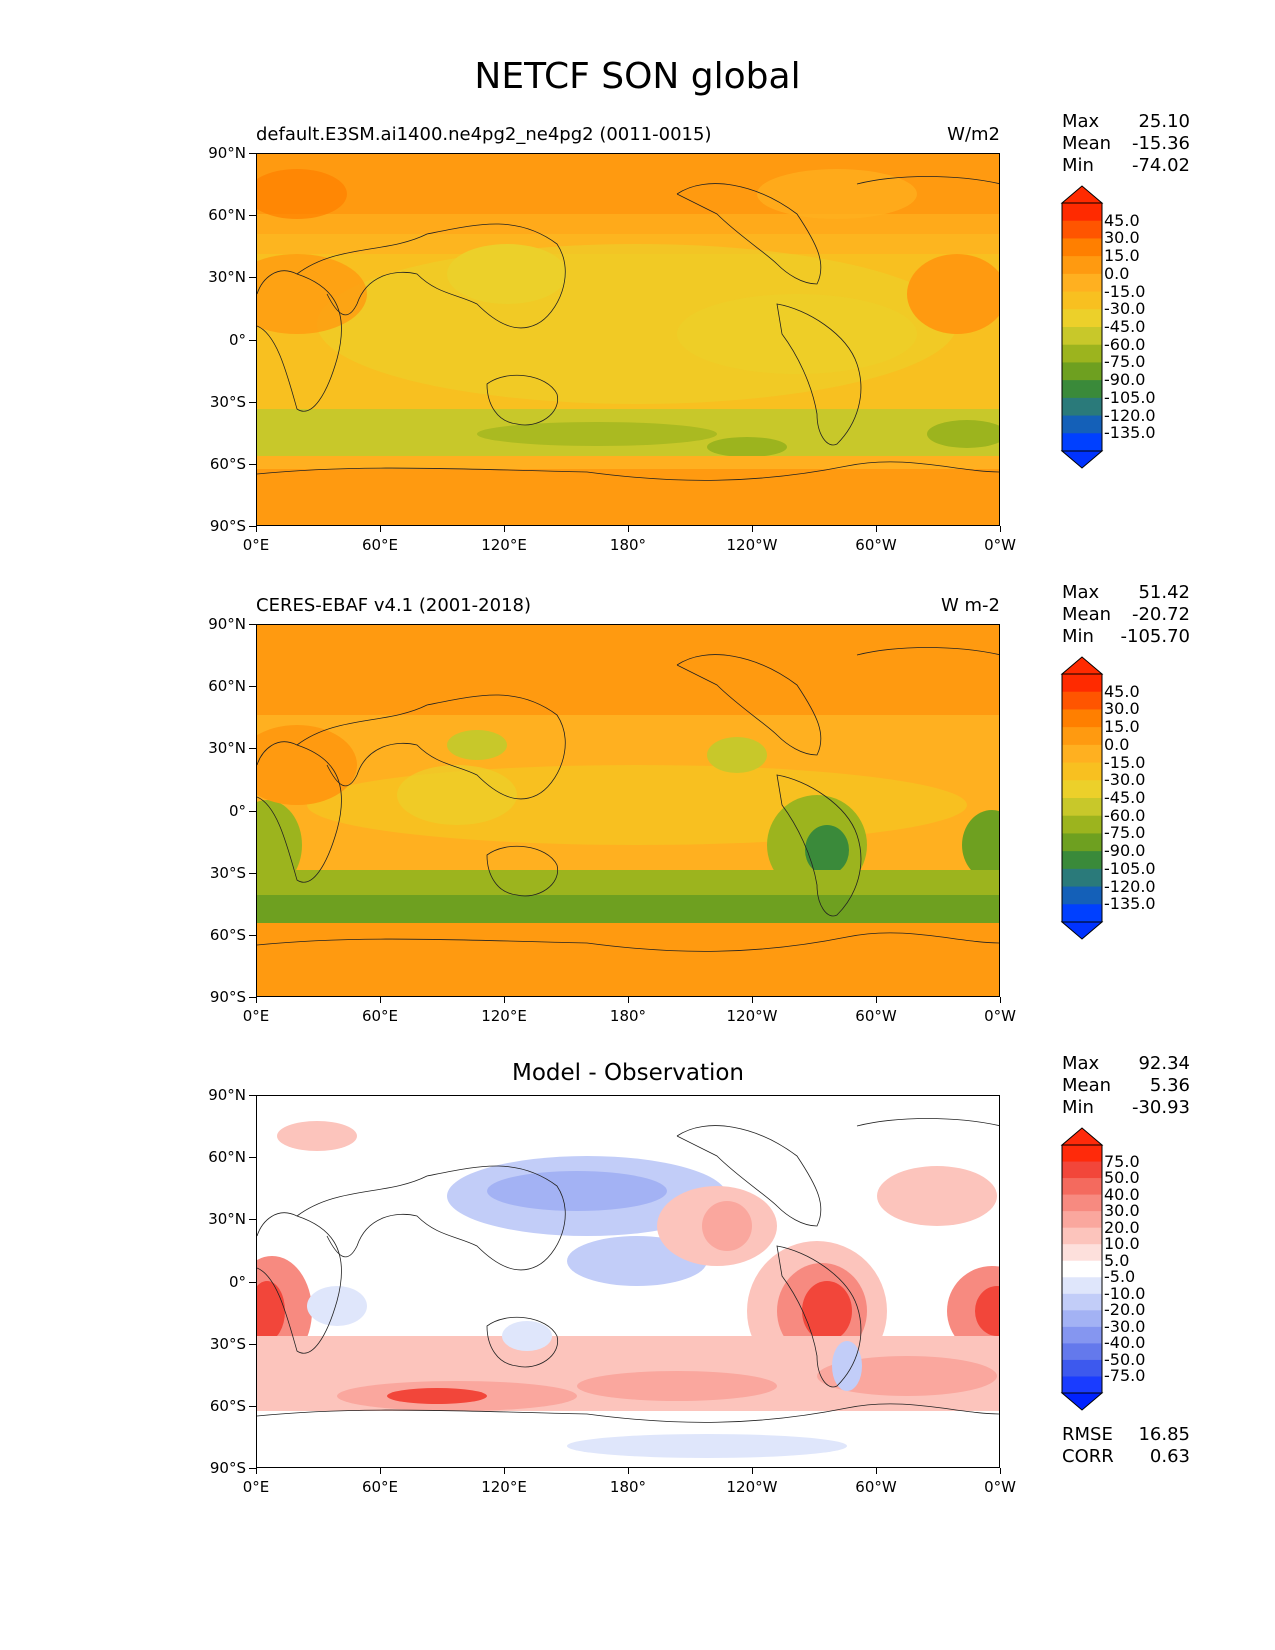 This screenshot has width=1275, height=1650. Describe the element at coordinates (1125, 1359) in the screenshot. I see `colorbar-tick-label: -50.0` at that location.